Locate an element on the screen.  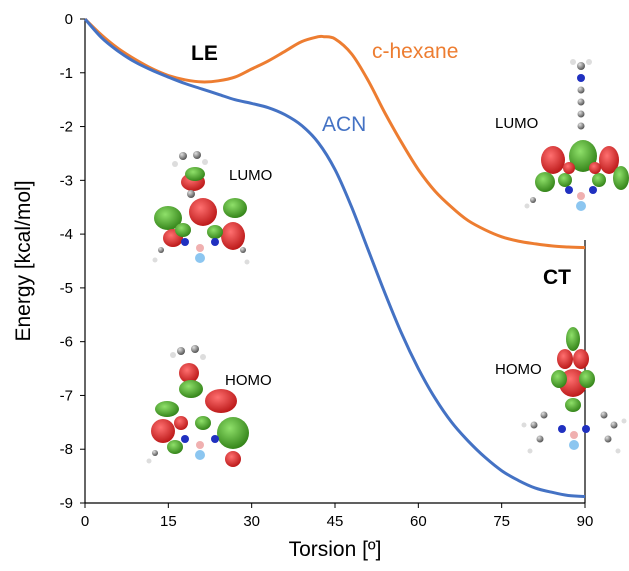
x-axis-title: Torsion [º] is located at coordinates (335, 549).